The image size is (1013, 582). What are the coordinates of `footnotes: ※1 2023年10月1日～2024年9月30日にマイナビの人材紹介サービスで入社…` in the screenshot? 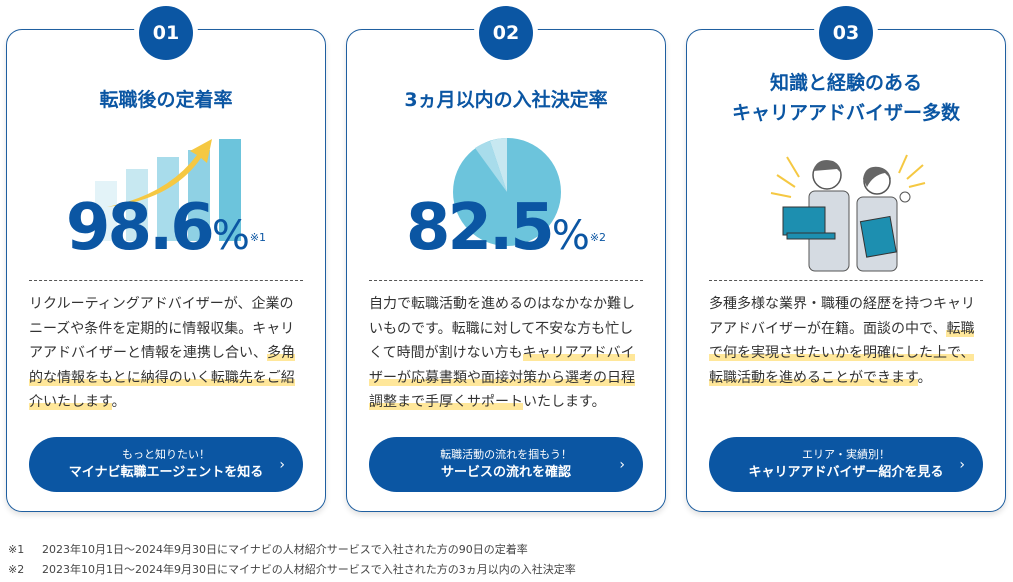 It's located at (292, 560).